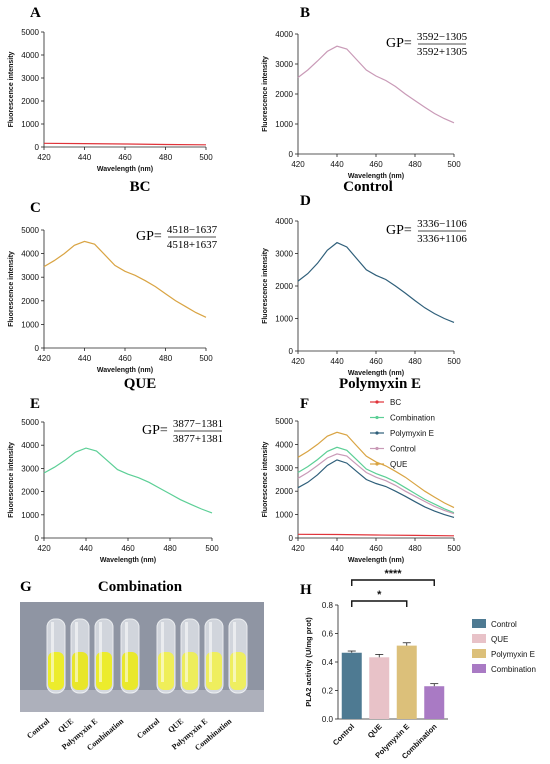 The image size is (550, 764). I want to click on panel-letter-c: C, so click(35, 208).